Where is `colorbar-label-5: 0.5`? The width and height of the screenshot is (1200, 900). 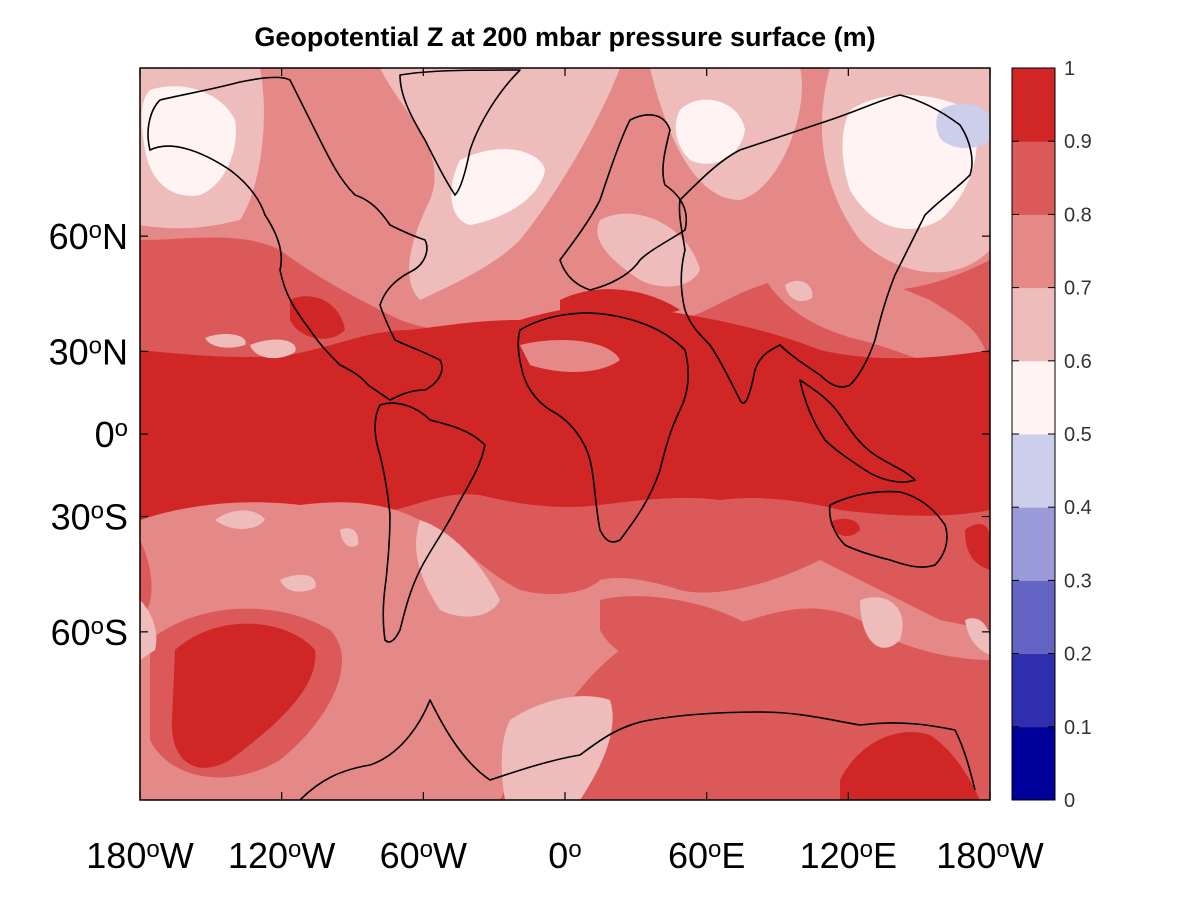
colorbar-label-5: 0.5 is located at coordinates (1078, 435).